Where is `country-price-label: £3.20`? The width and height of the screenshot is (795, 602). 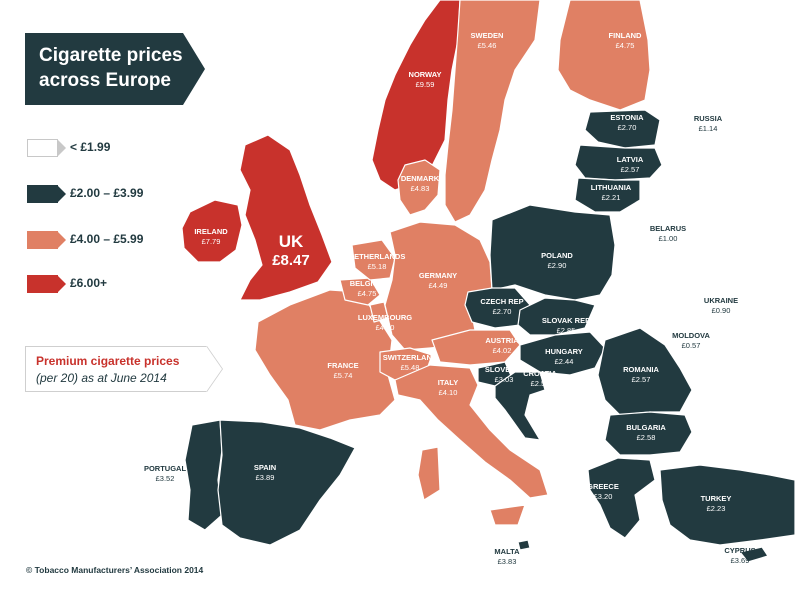 country-price-label: £3.20 is located at coordinates (603, 496).